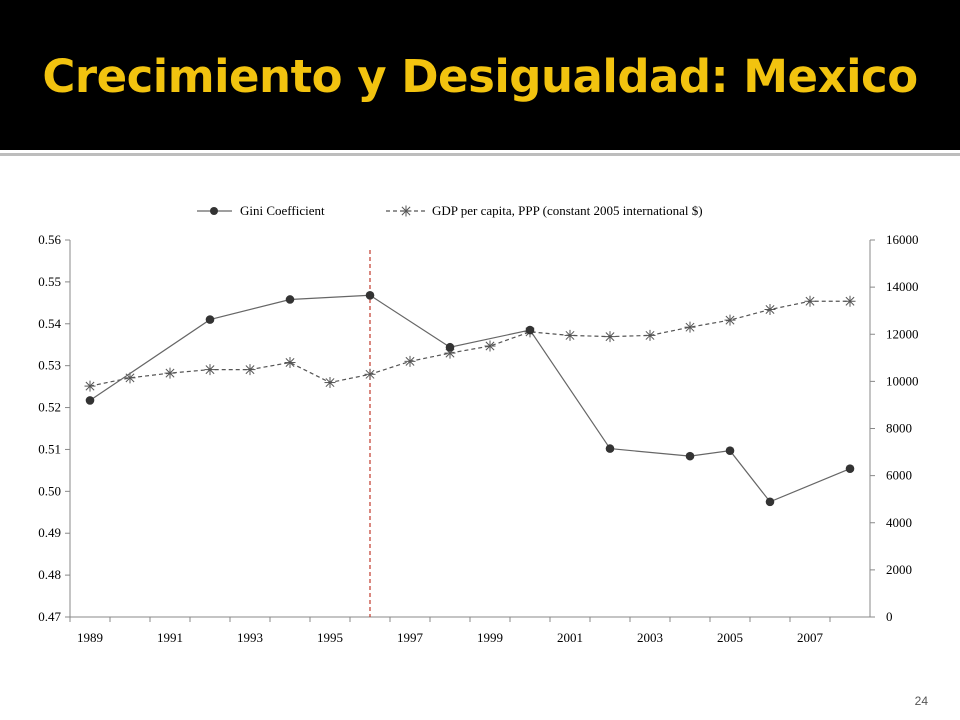 Image resolution: width=960 pixels, height=720 pixels. I want to click on x-tick-label: 1995, so click(330, 637).